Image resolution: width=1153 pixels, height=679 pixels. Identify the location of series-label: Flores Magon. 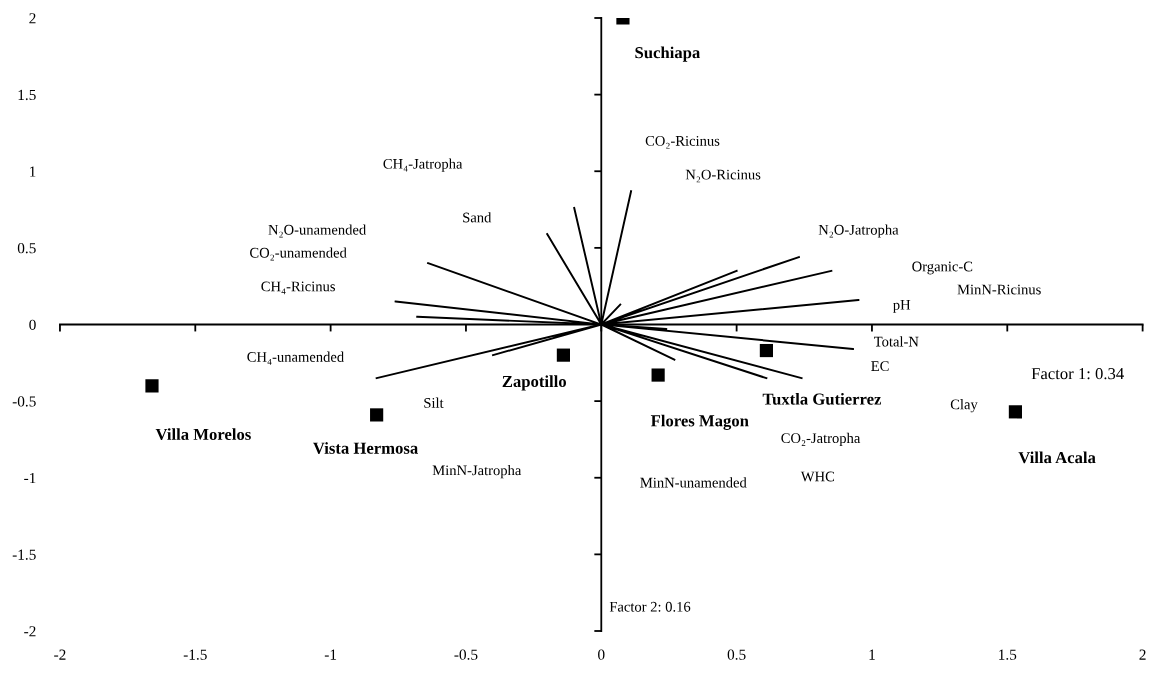
(699, 422).